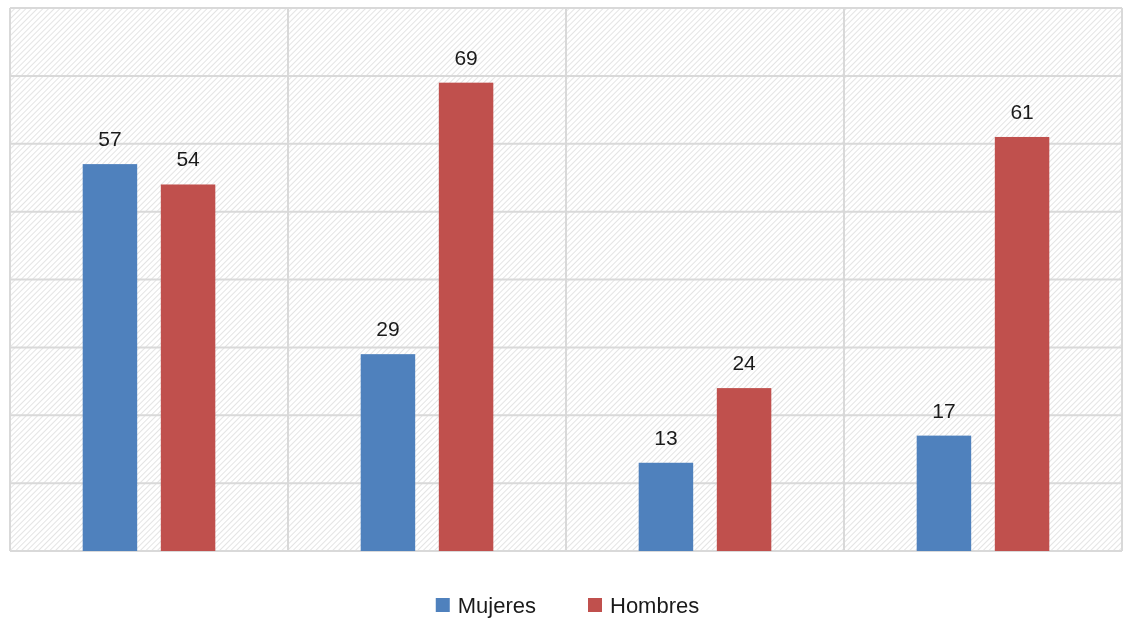 This screenshot has width=1125, height=618. Describe the element at coordinates (744, 363) in the screenshot. I see `data-label: 24` at that location.